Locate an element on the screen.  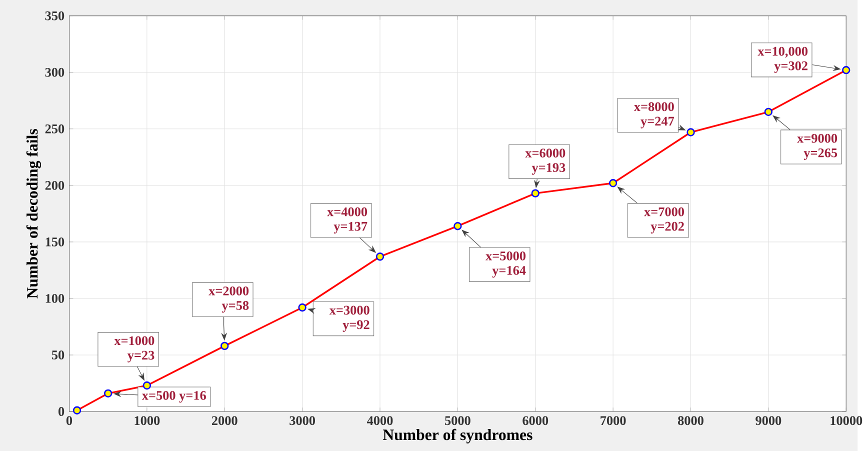
annotation: x=500 y=16 is located at coordinates (174, 396).